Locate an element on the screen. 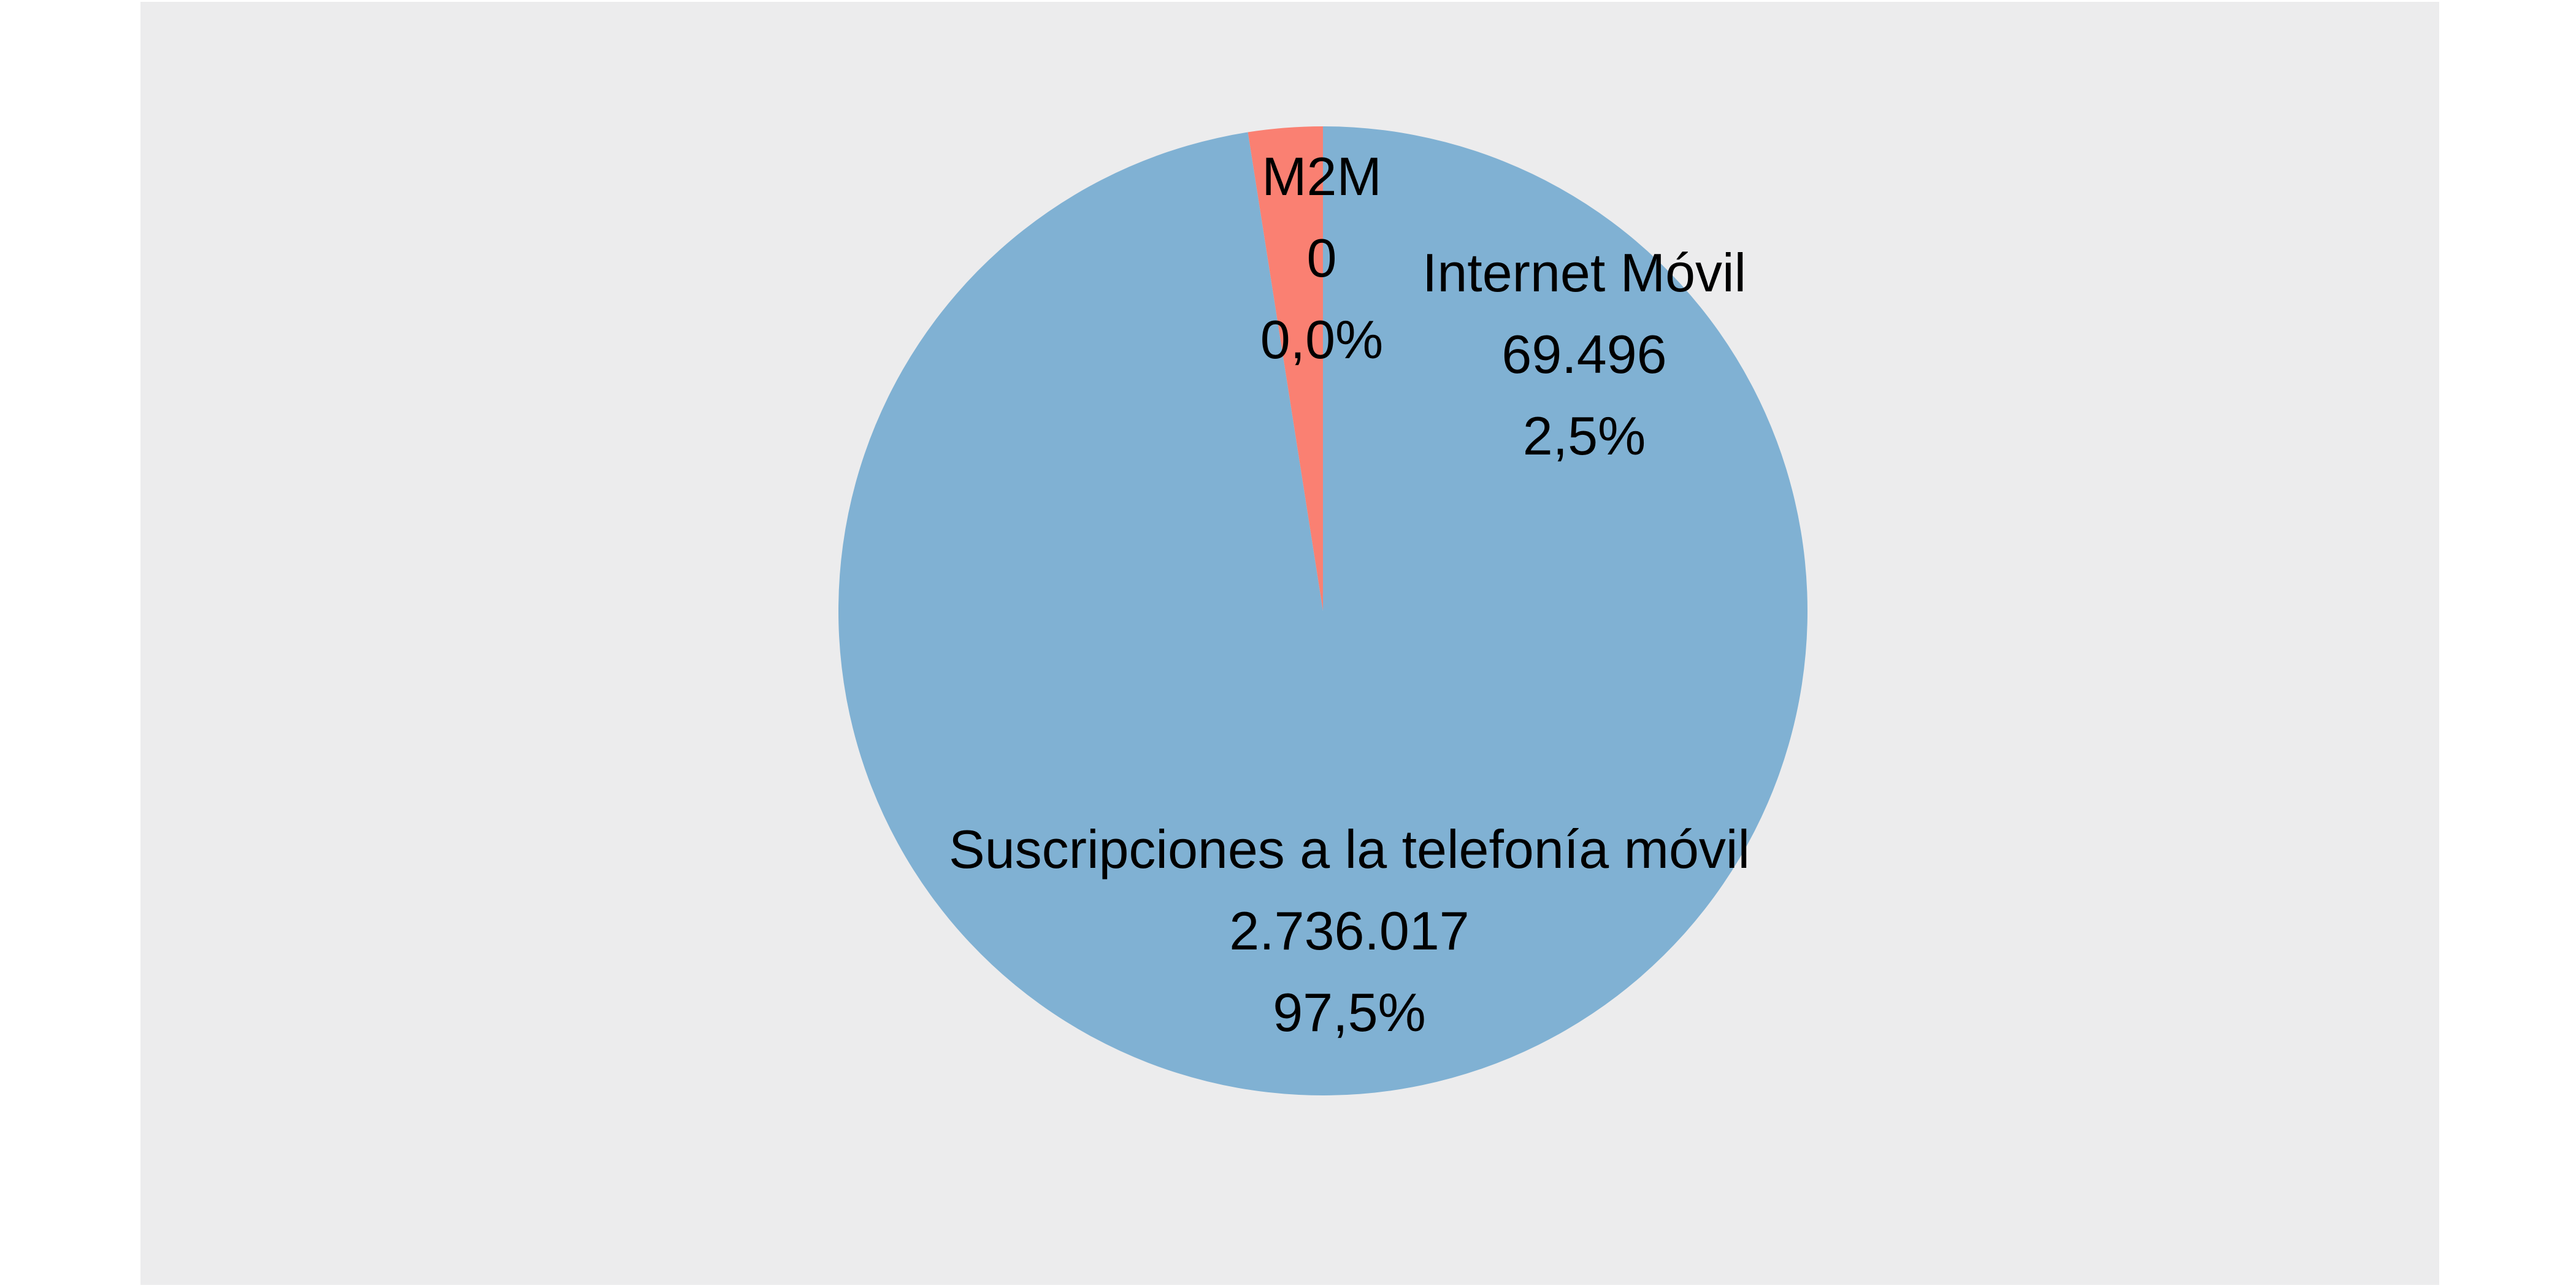  pie-slice-internet-movil is located at coordinates (1285, 368).